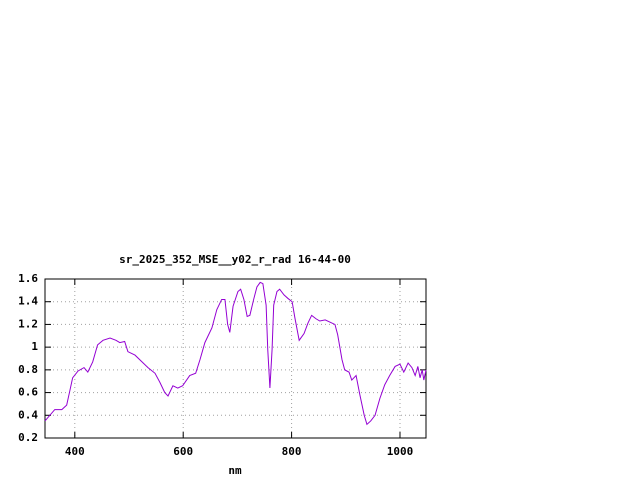 This screenshot has height=480, width=640. I want to click on y-tick-label: 1.6, so click(28, 278).